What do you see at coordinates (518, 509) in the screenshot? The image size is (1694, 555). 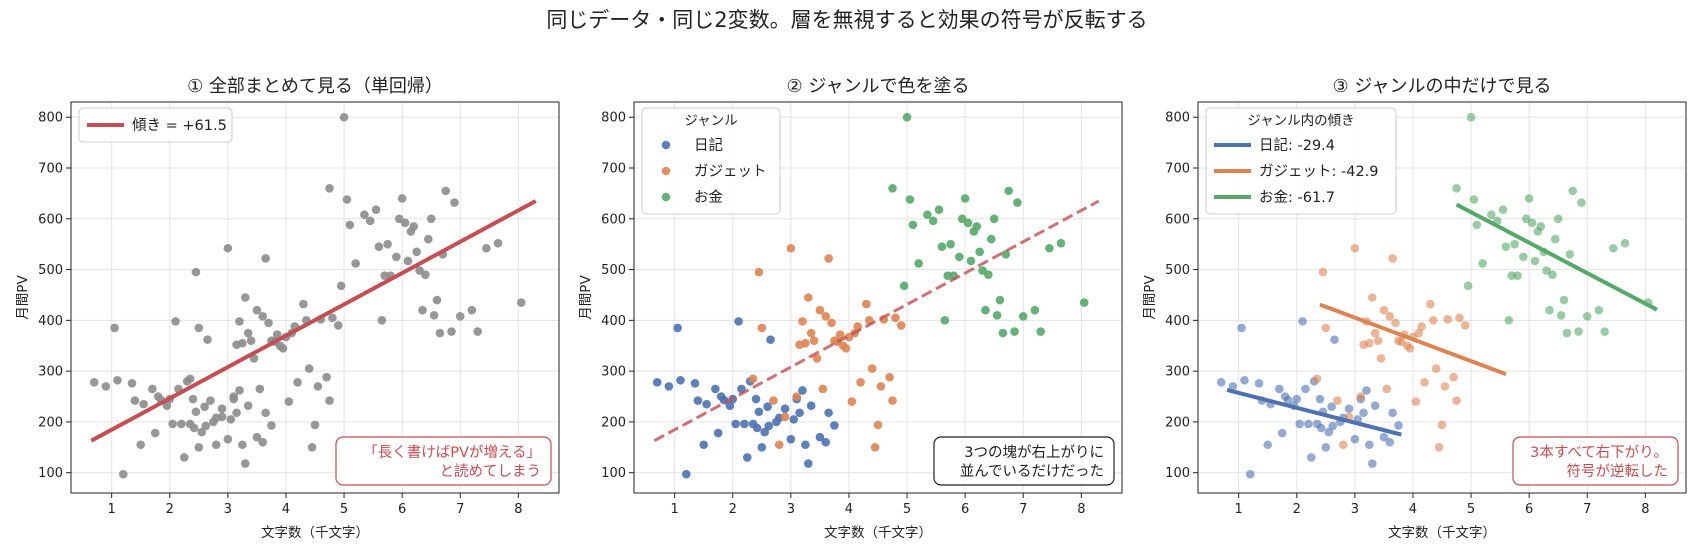 I see `x-tick-label: 8` at bounding box center [518, 509].